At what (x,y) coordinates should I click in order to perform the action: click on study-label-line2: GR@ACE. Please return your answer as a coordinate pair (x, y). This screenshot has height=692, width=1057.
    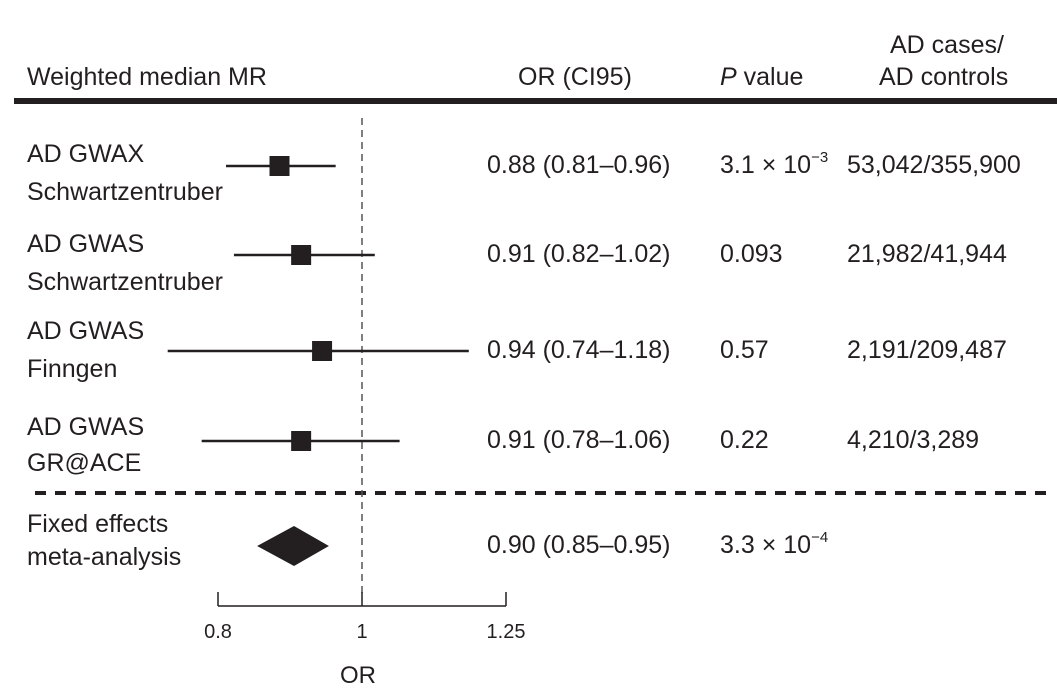
    Looking at the image, I should click on (84, 463).